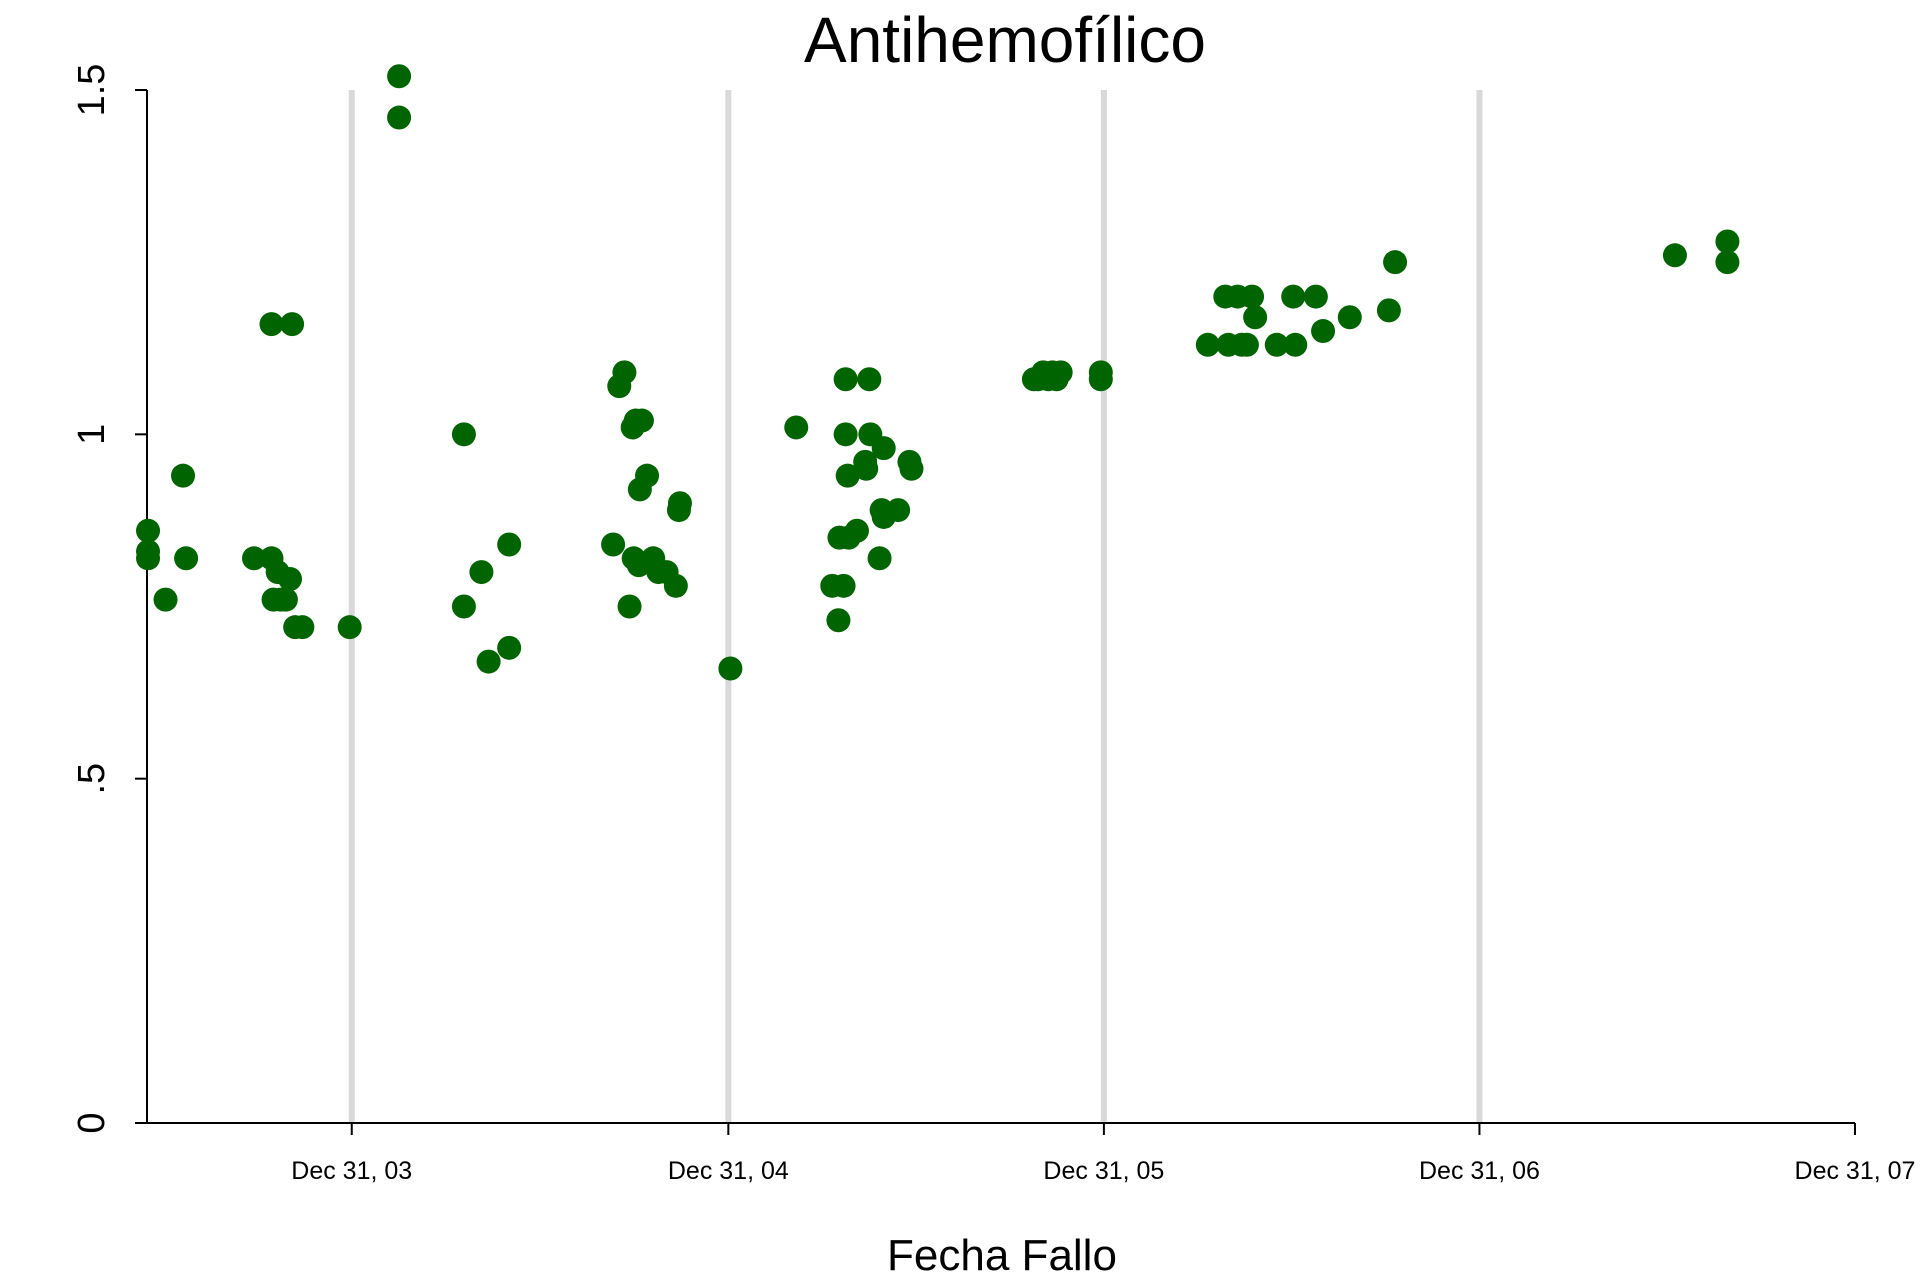 This screenshot has width=1930, height=1277. What do you see at coordinates (728, 1171) in the screenshot?
I see `x-tick-label: Dec 31, 04` at bounding box center [728, 1171].